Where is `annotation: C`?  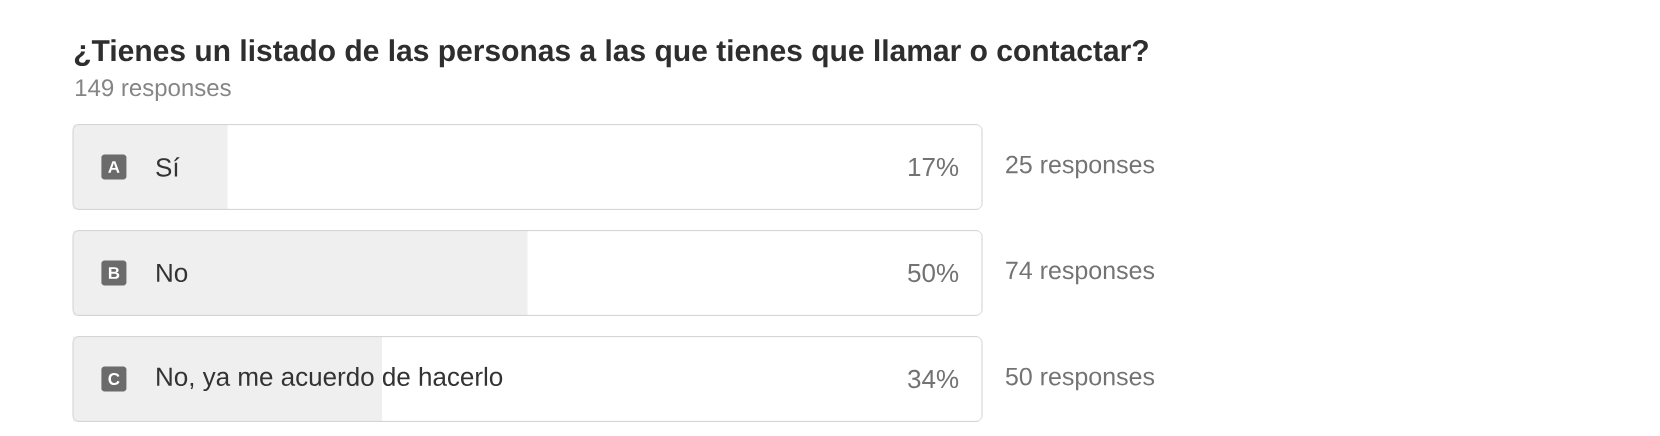
annotation: C is located at coordinates (114, 379).